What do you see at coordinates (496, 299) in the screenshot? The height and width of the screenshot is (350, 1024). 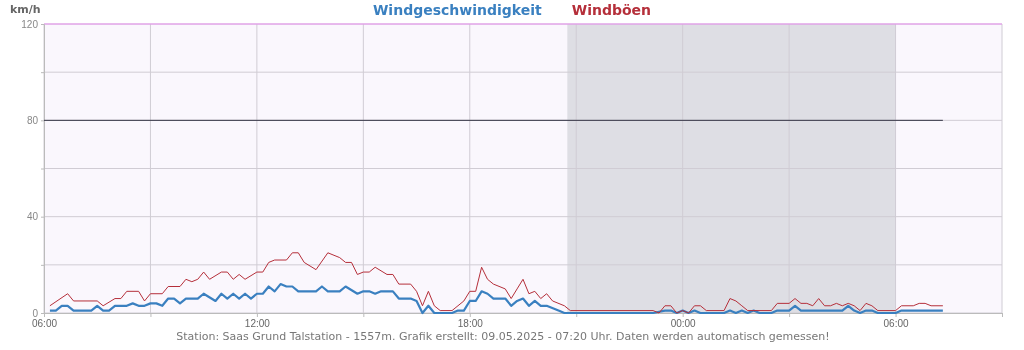 I see `line-series` at bounding box center [496, 299].